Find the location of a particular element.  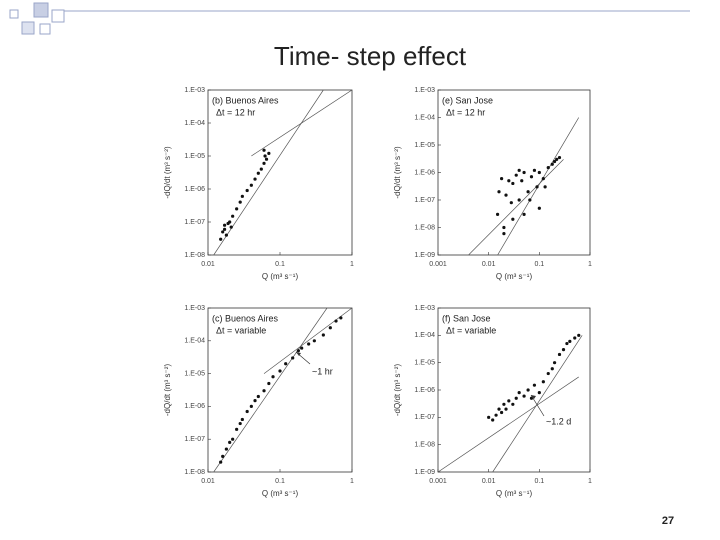

panel-label: (c) Buenos Aires is located at coordinates (245, 318).